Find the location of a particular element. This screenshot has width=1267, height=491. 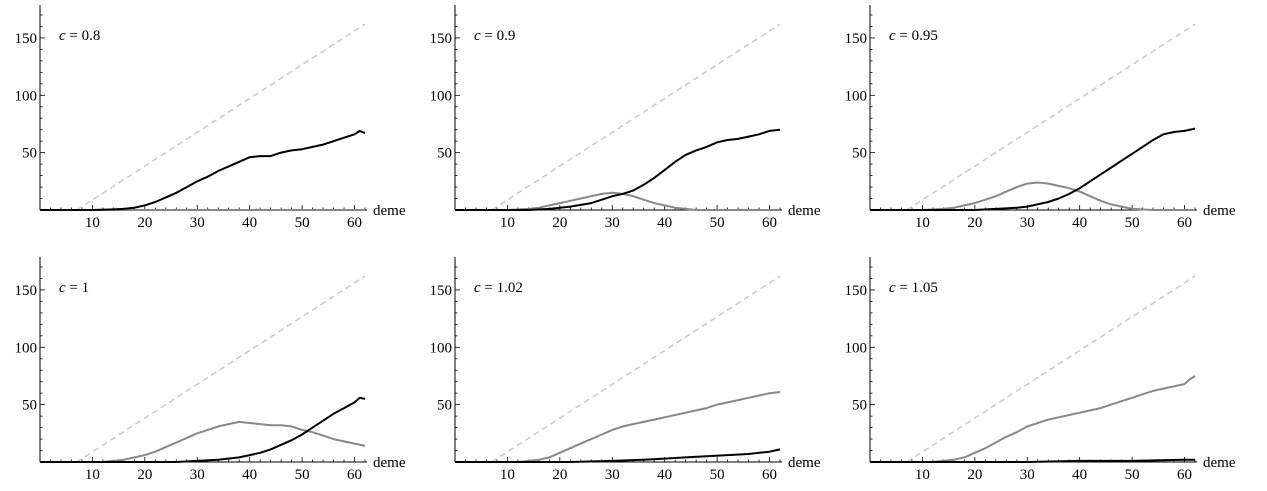

panel-5: 10 20 30 40 50 60 50 100 150 deme c = 1.02 is located at coordinates (625, 370).